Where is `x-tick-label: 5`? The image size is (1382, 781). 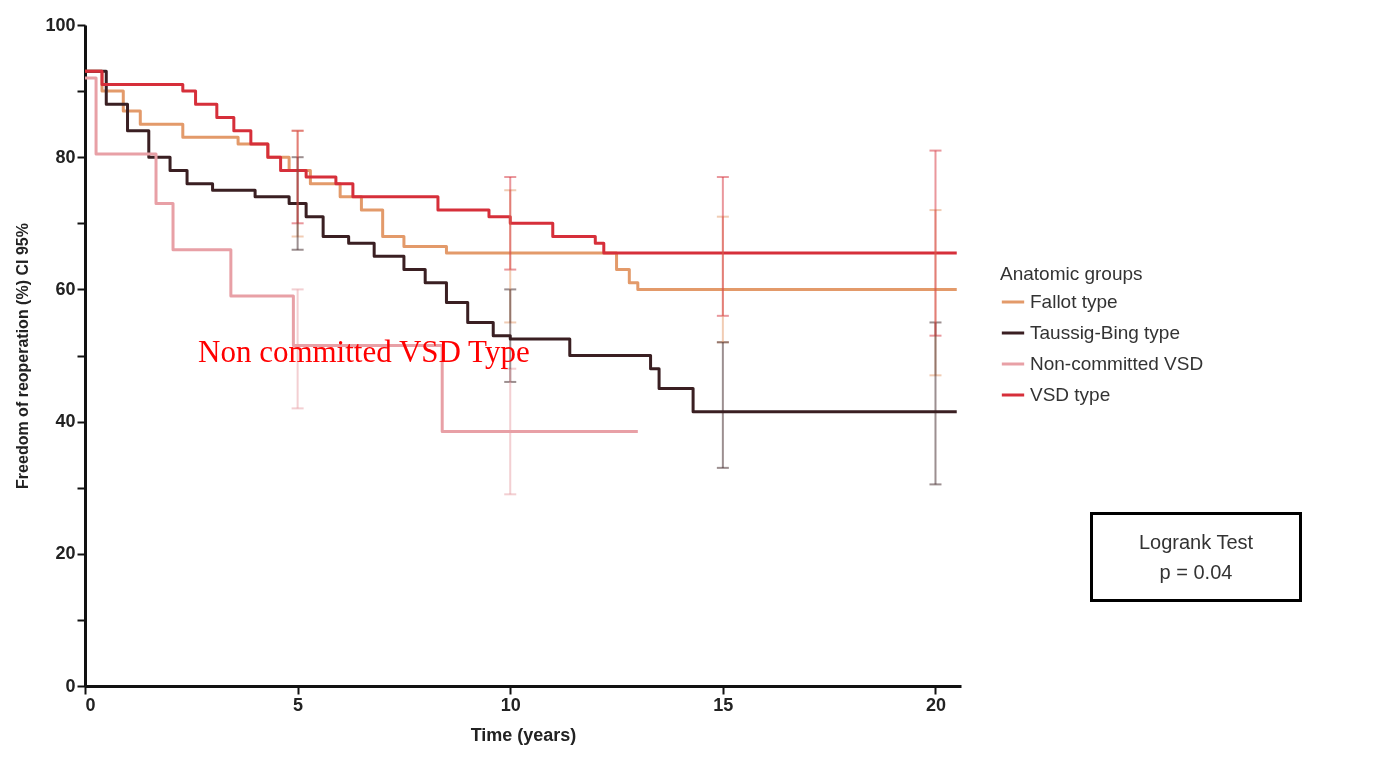 x-tick-label: 5 is located at coordinates (298, 704).